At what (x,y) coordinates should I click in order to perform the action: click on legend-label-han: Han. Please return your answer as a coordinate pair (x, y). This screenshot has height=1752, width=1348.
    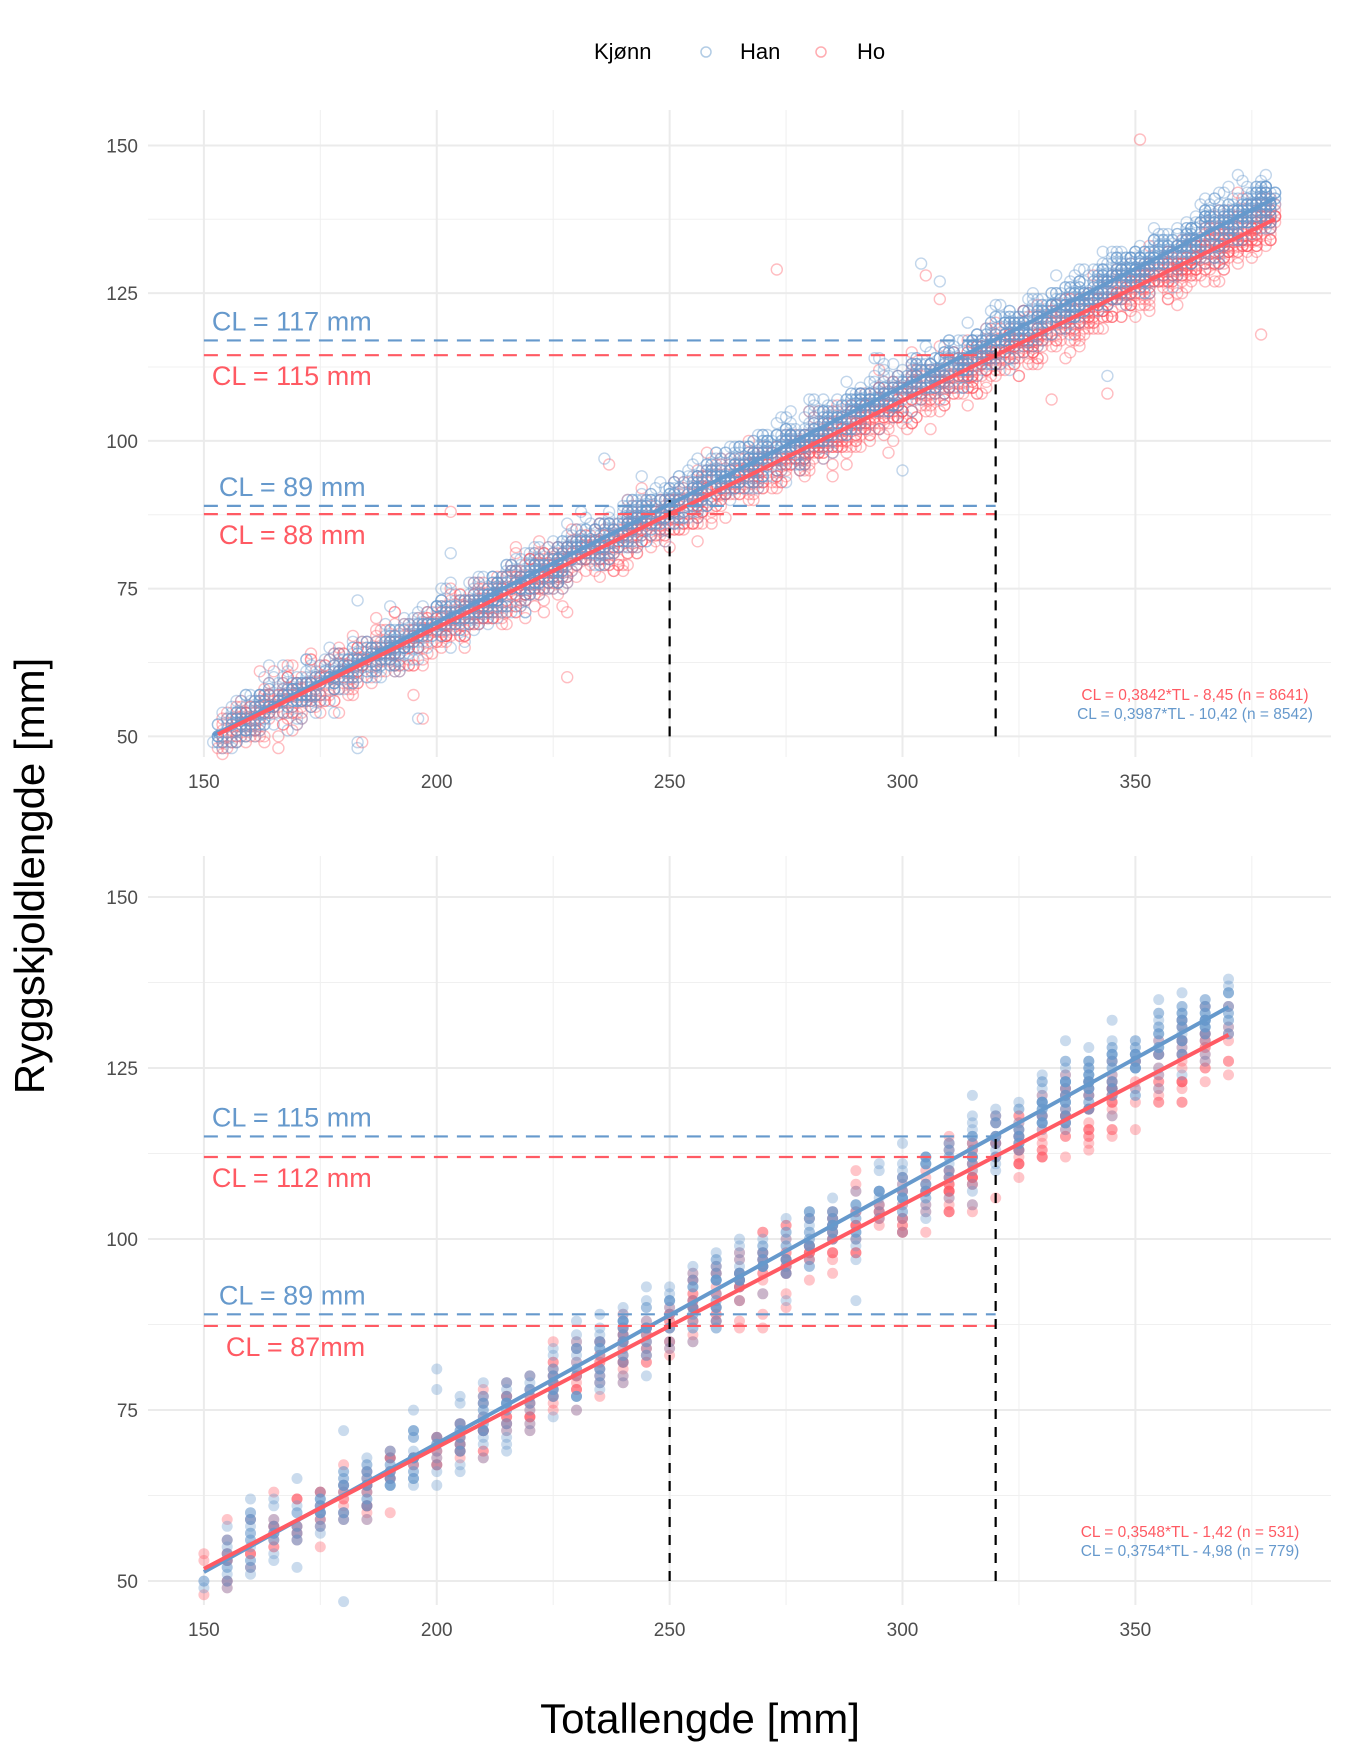
    Looking at the image, I should click on (760, 51).